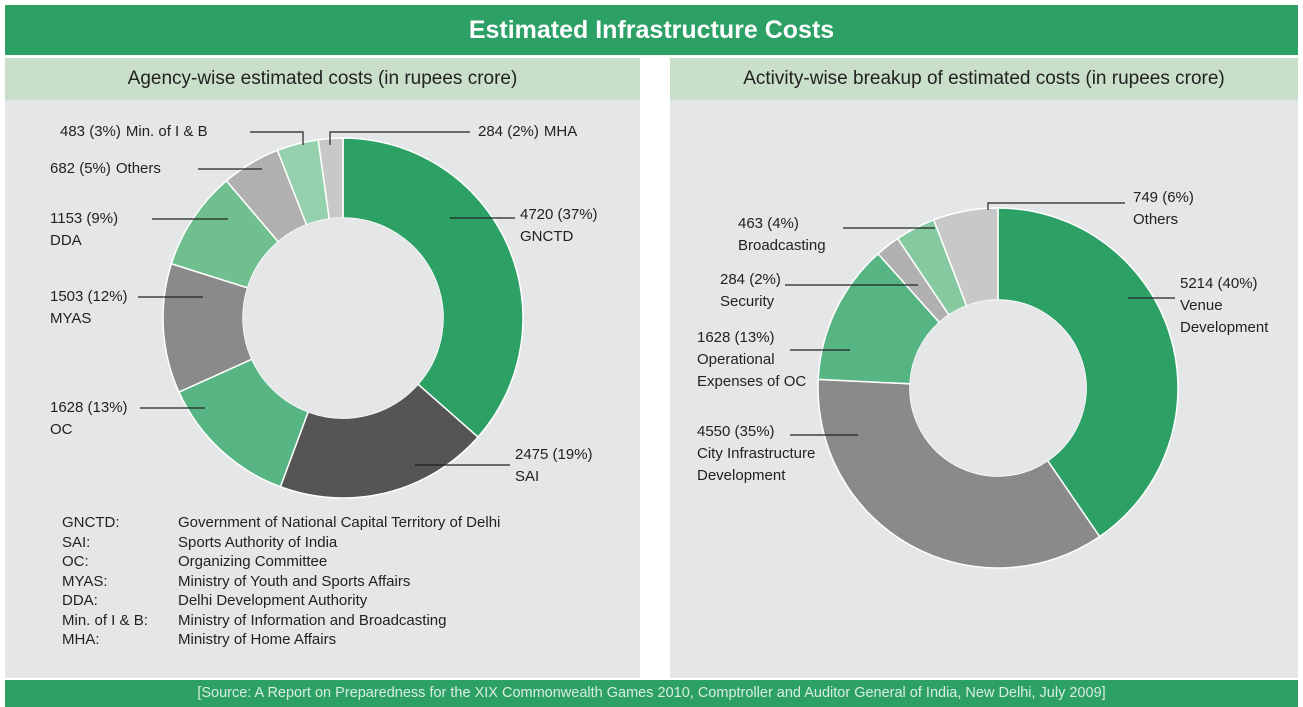 The width and height of the screenshot is (1303, 707). I want to click on page-title: Estimated Infrastructure Costs, so click(651, 30).